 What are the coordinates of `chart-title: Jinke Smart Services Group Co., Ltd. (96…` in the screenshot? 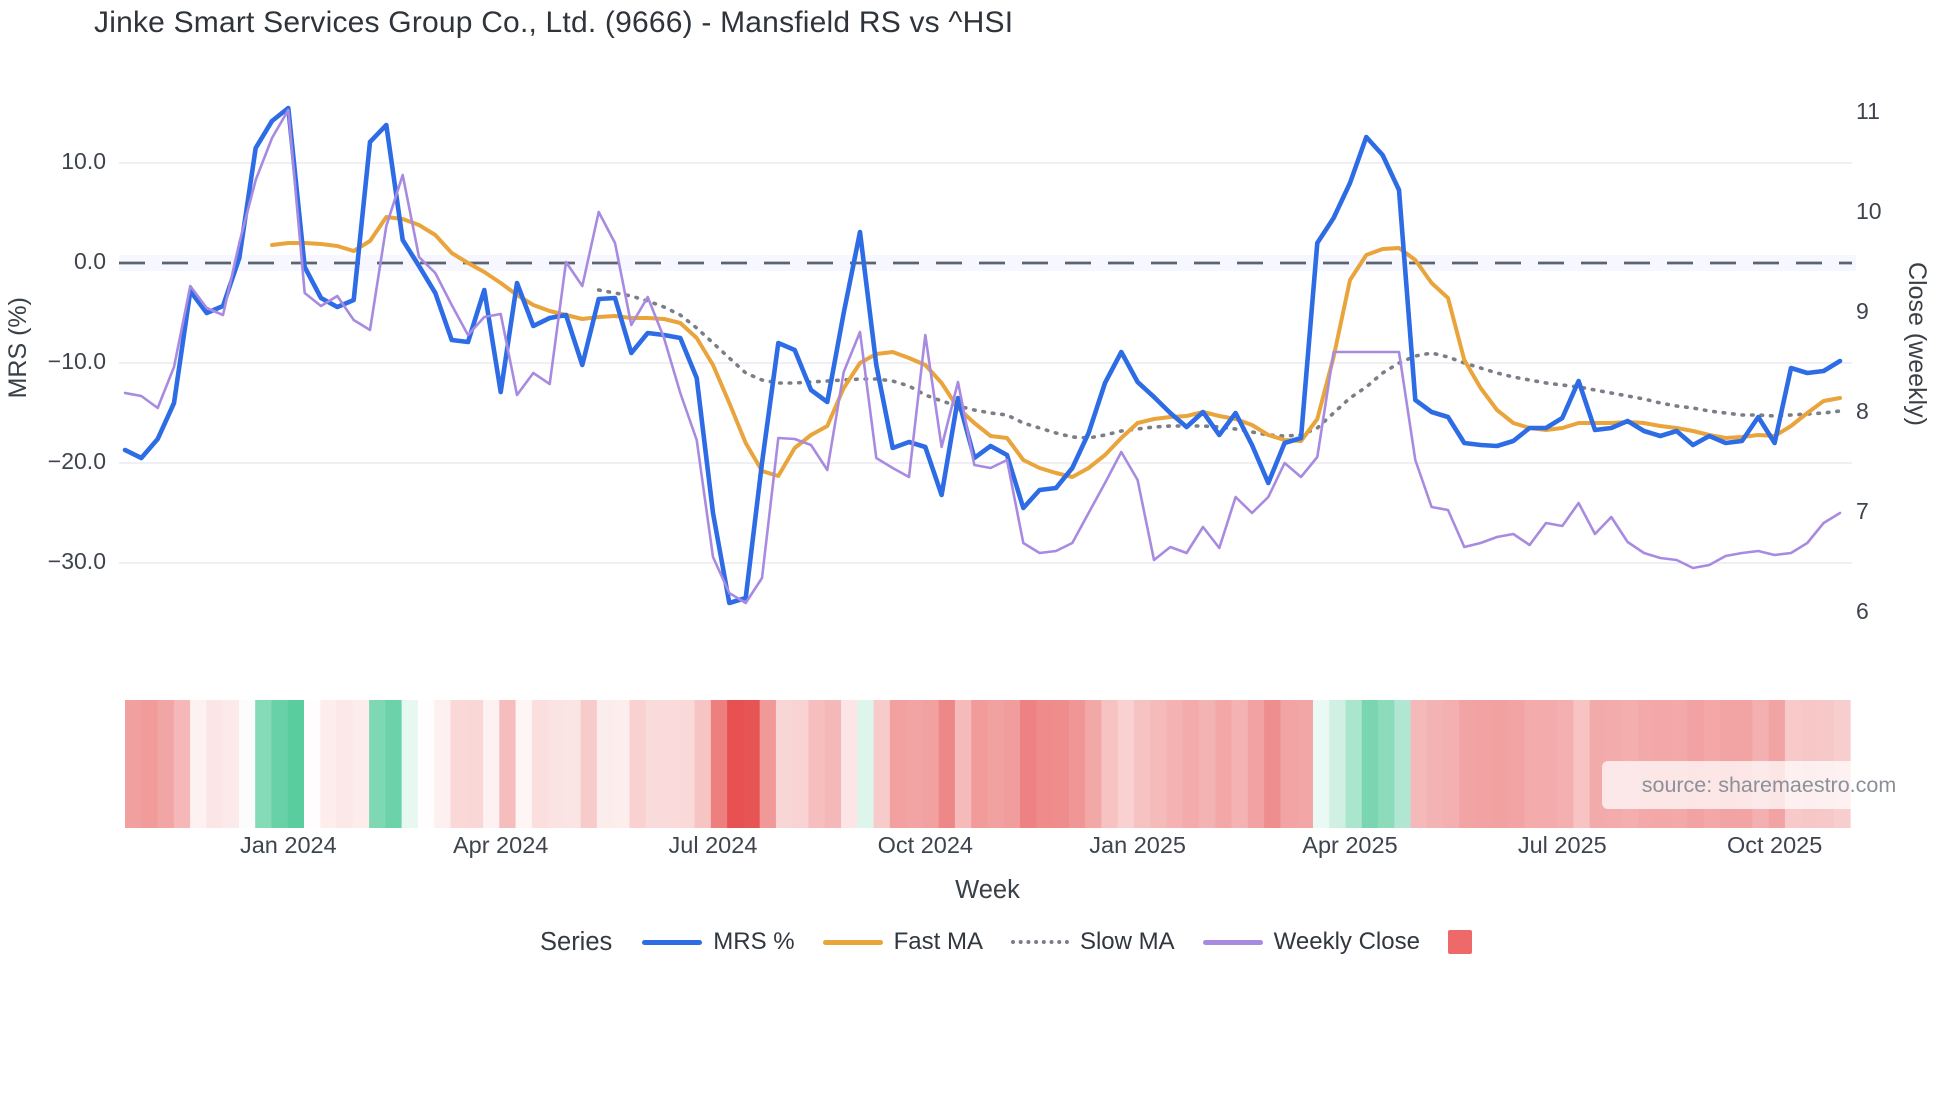 It's located at (554, 22).